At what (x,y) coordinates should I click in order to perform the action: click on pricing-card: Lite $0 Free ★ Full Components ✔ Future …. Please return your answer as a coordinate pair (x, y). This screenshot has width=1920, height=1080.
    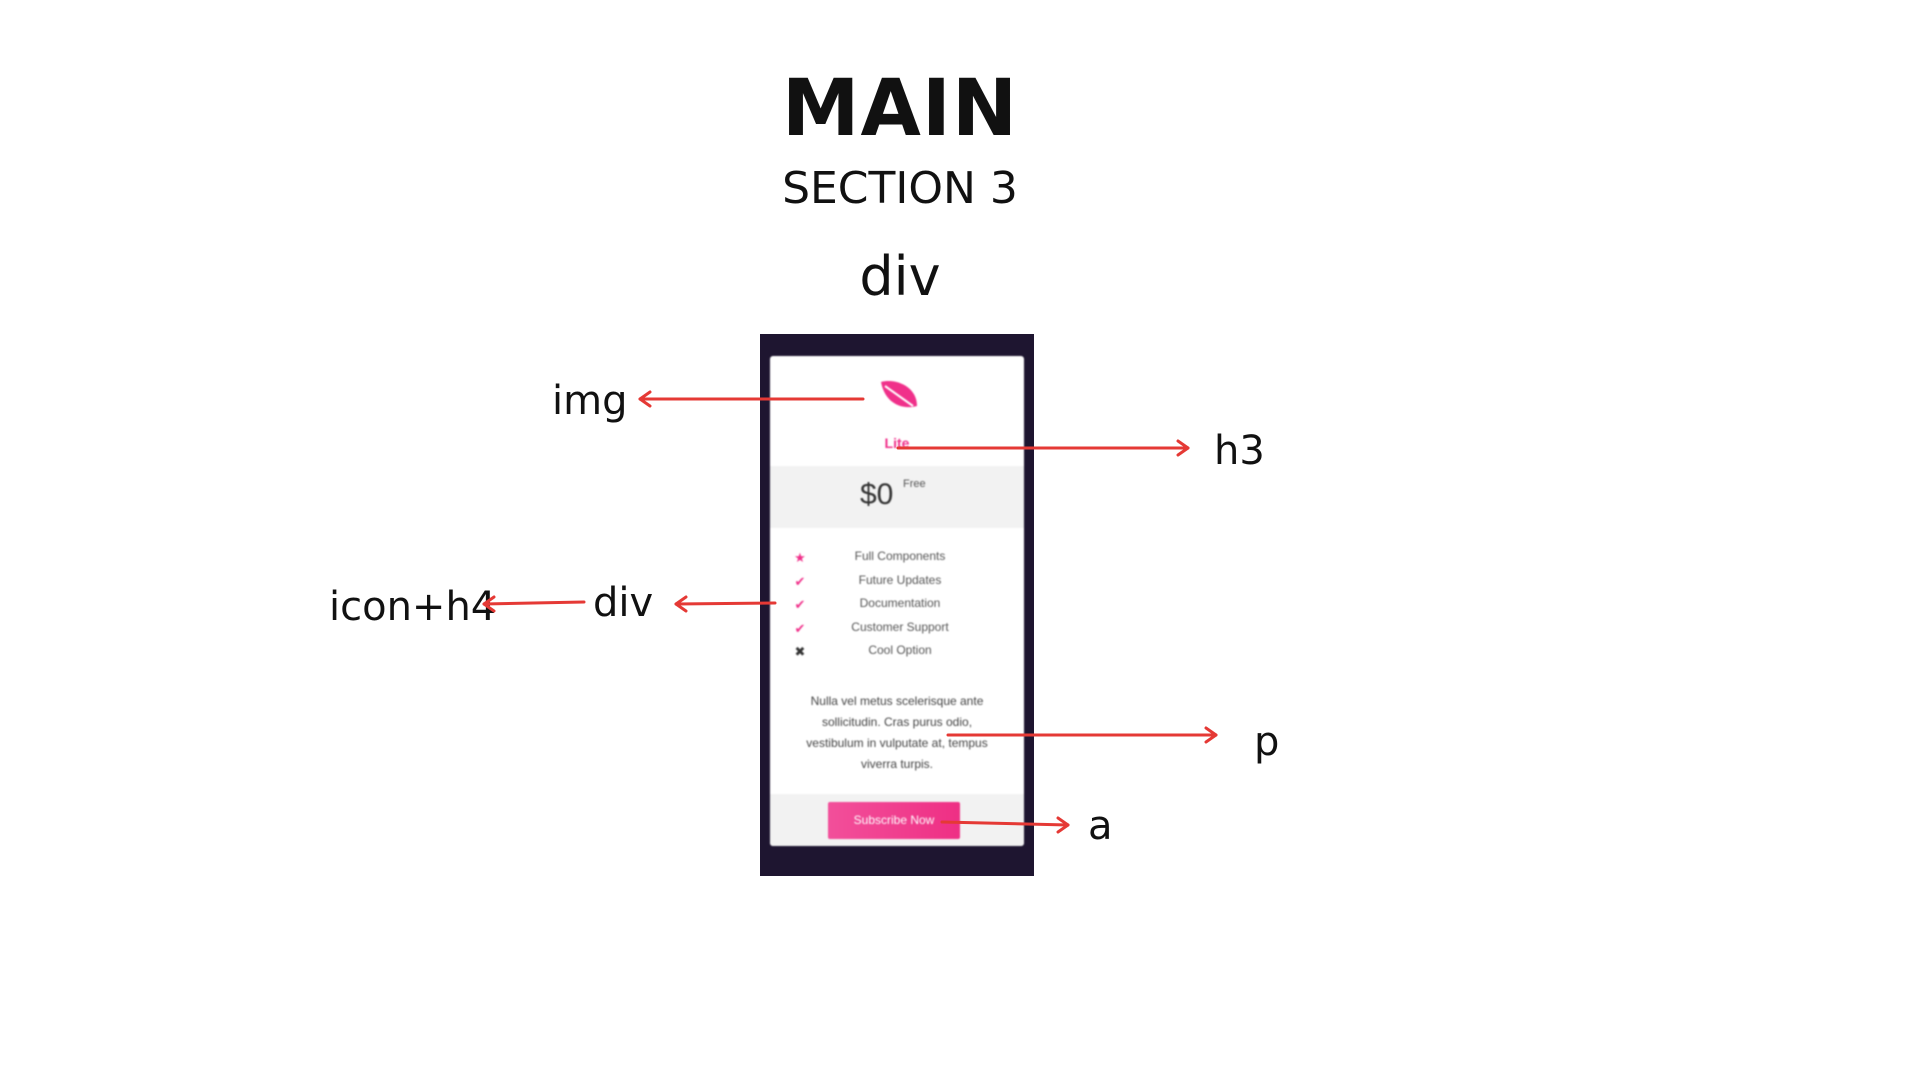
    Looking at the image, I should click on (897, 601).